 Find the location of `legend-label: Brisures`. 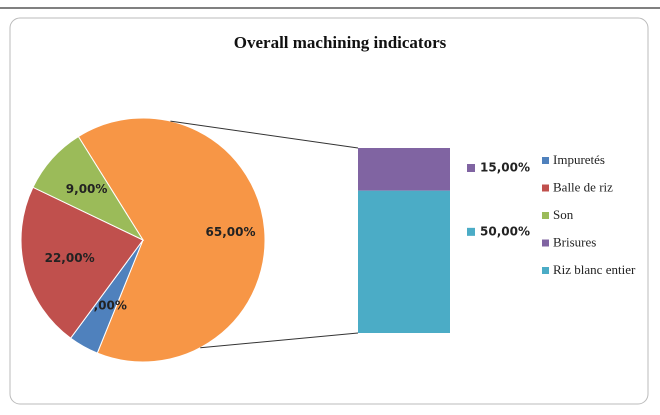

legend-label: Brisures is located at coordinates (574, 241).